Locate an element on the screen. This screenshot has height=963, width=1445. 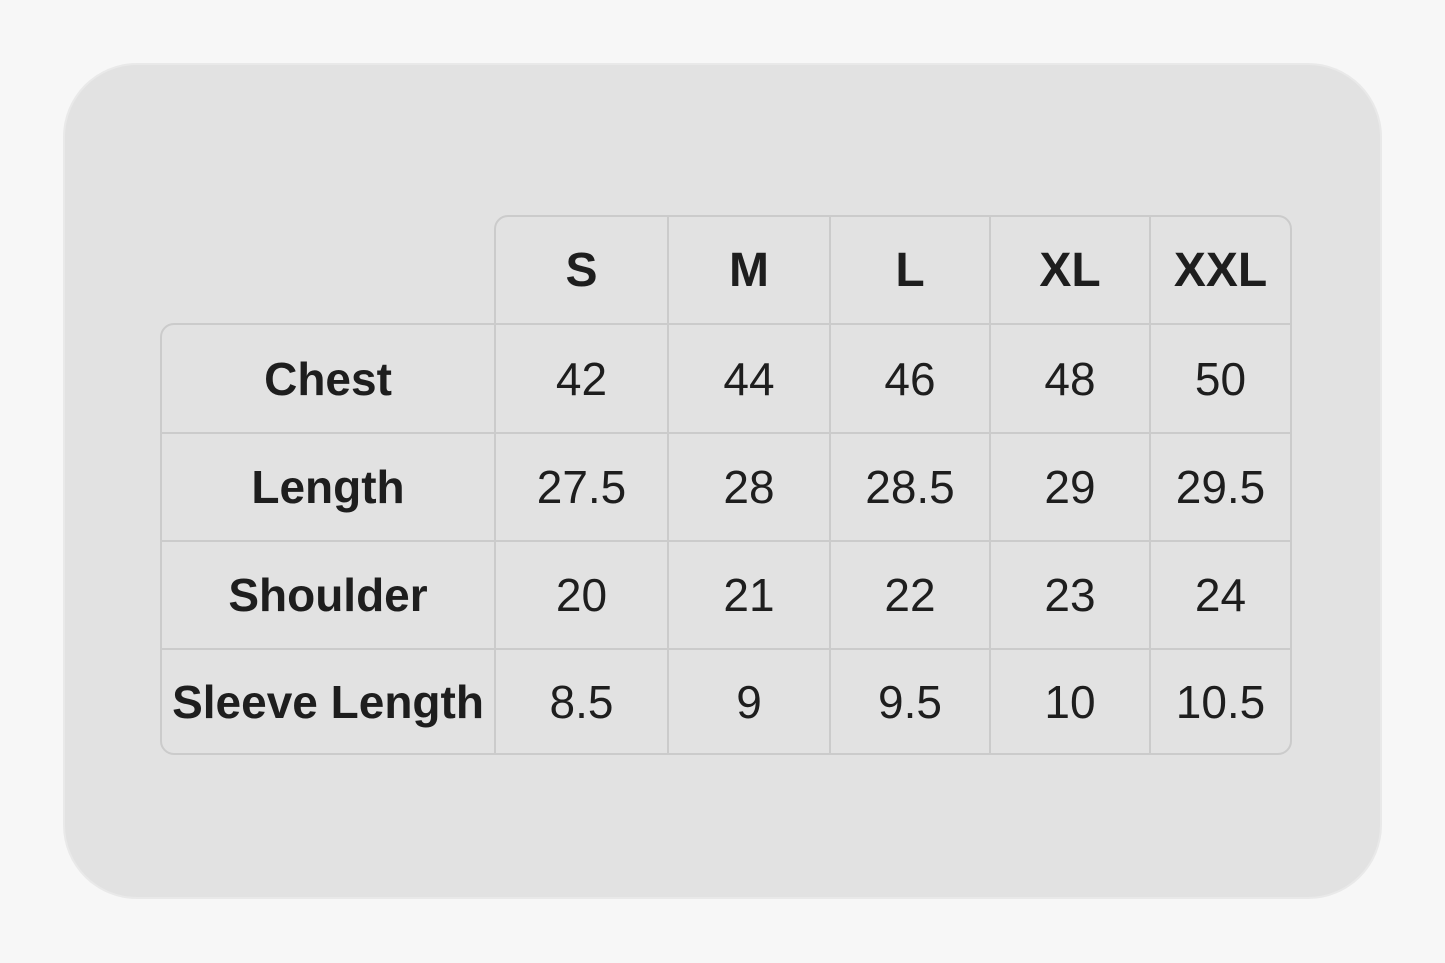
table-cell: 29 is located at coordinates (1070, 487).